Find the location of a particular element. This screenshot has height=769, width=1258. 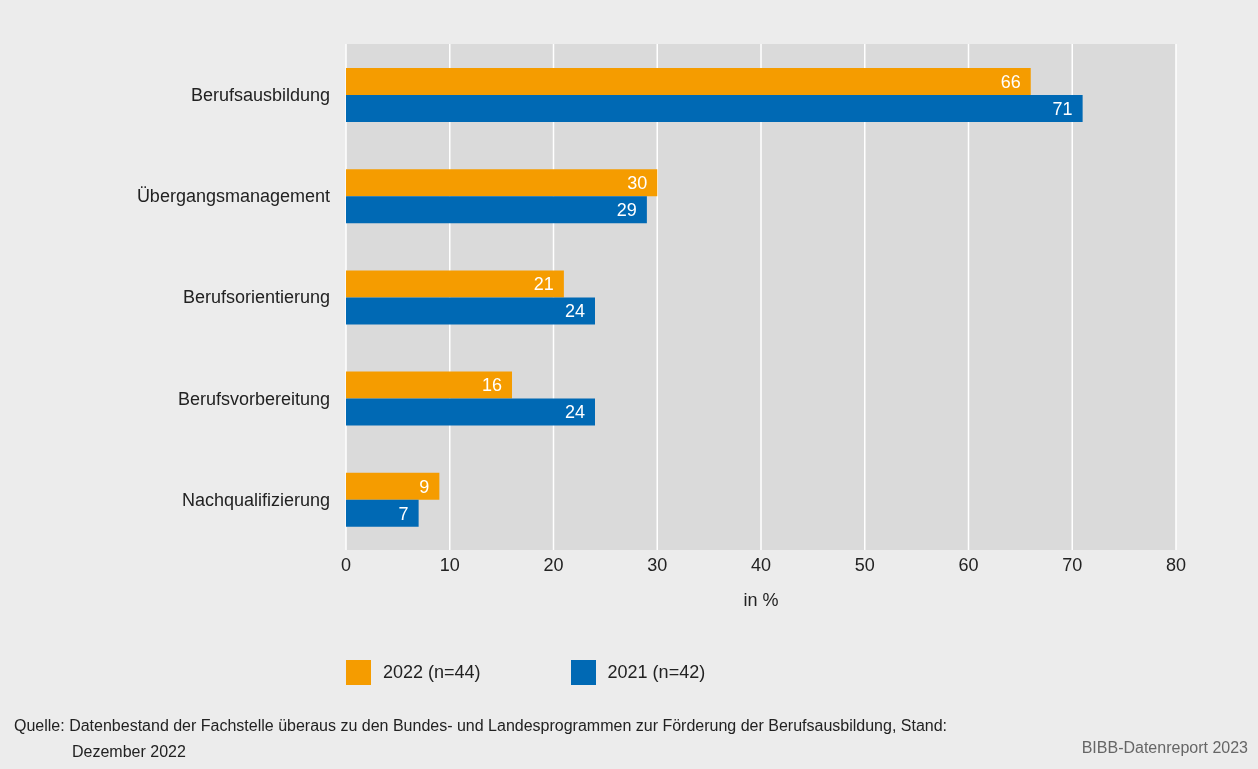

y-tick-label: Berufsausbildung is located at coordinates (260, 94).